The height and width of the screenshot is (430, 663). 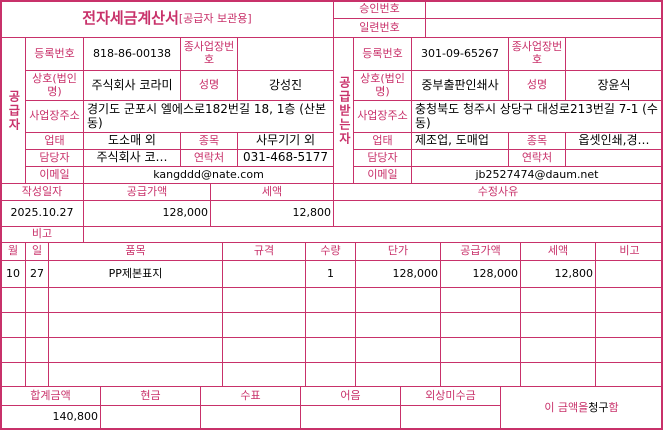 What do you see at coordinates (598, 407) in the screenshot?
I see `claim-word: 청구` at bounding box center [598, 407].